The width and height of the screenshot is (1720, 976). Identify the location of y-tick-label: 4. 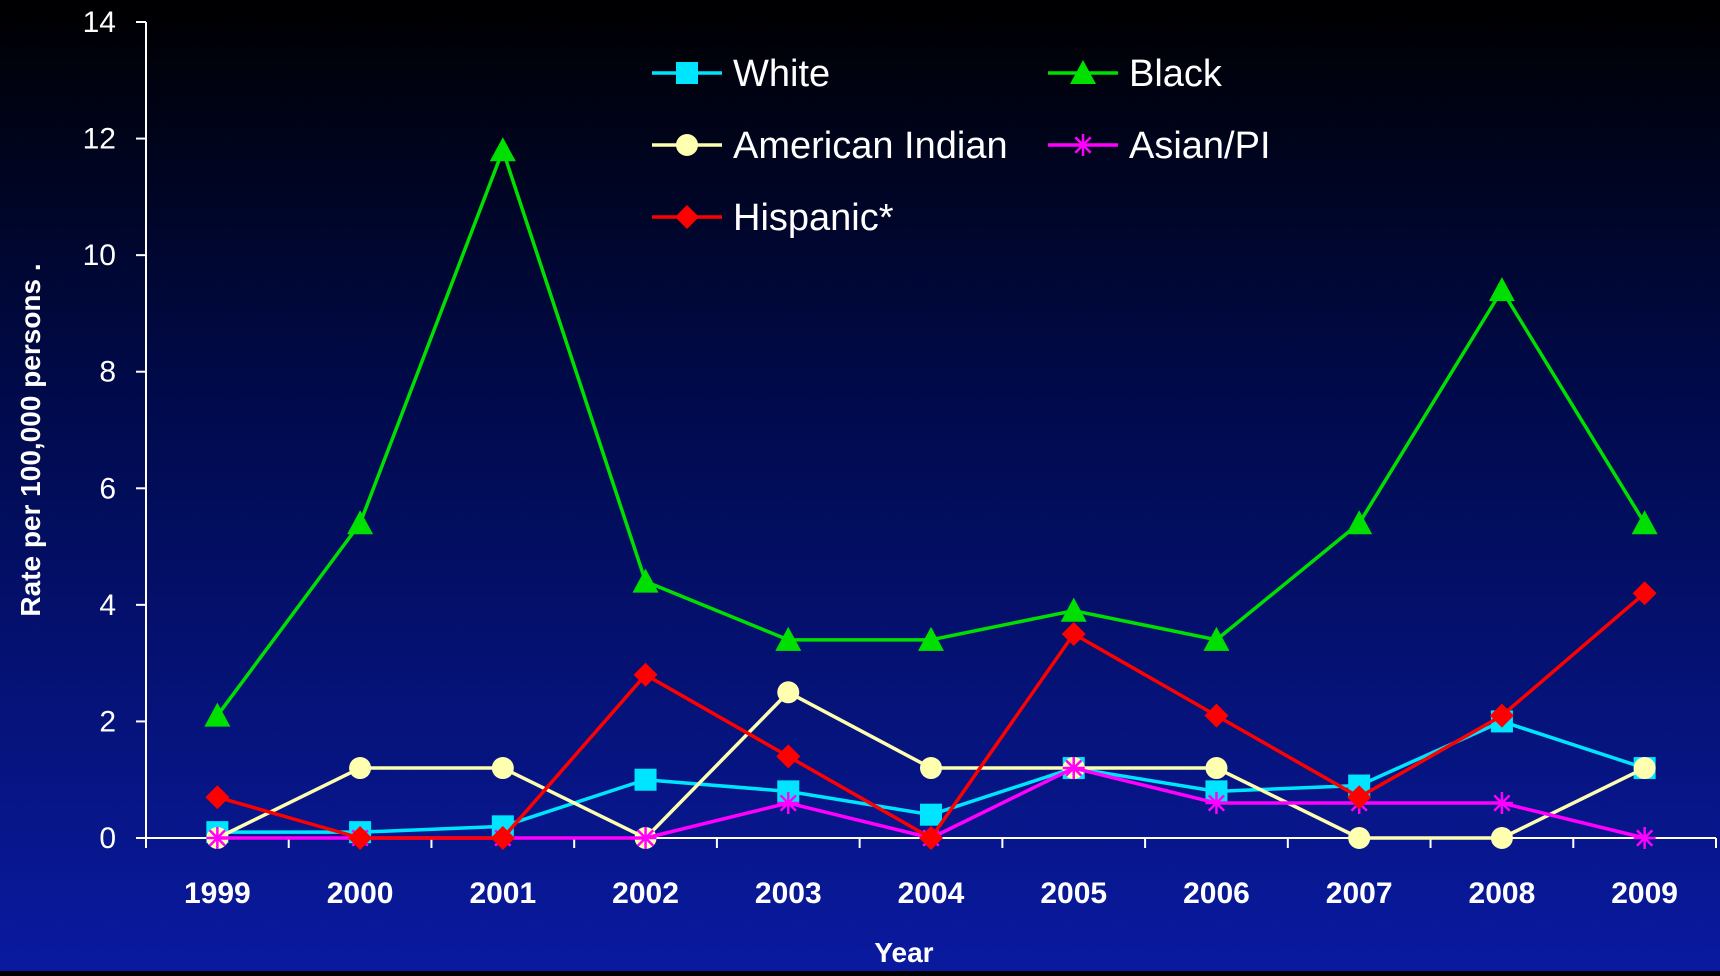
(107, 605).